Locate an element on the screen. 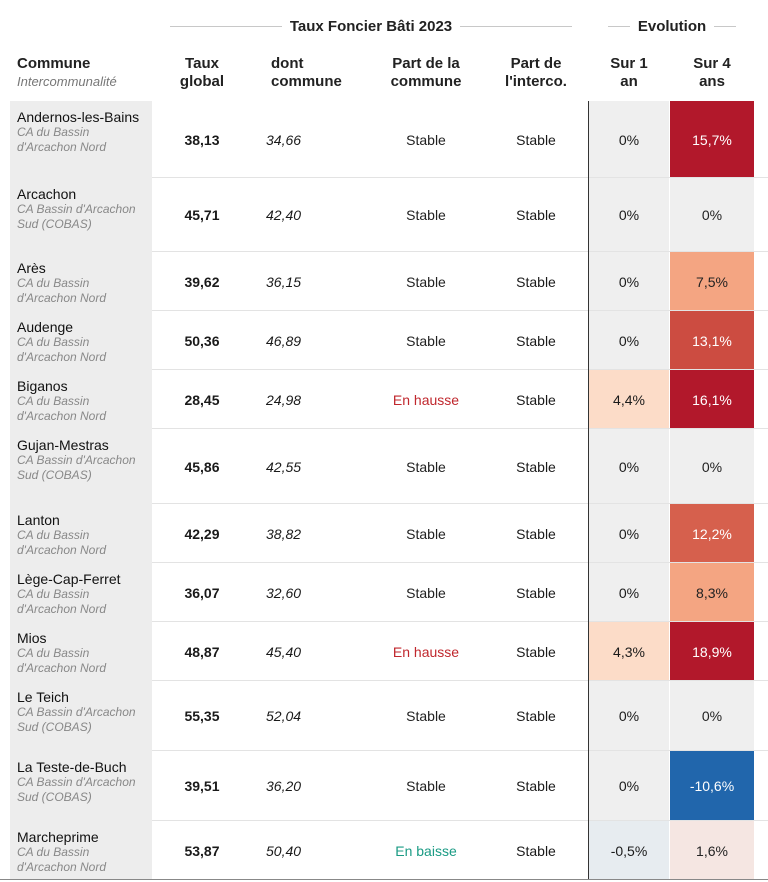 The image size is (768, 882). evolution-group-title: Evolution is located at coordinates (672, 26).